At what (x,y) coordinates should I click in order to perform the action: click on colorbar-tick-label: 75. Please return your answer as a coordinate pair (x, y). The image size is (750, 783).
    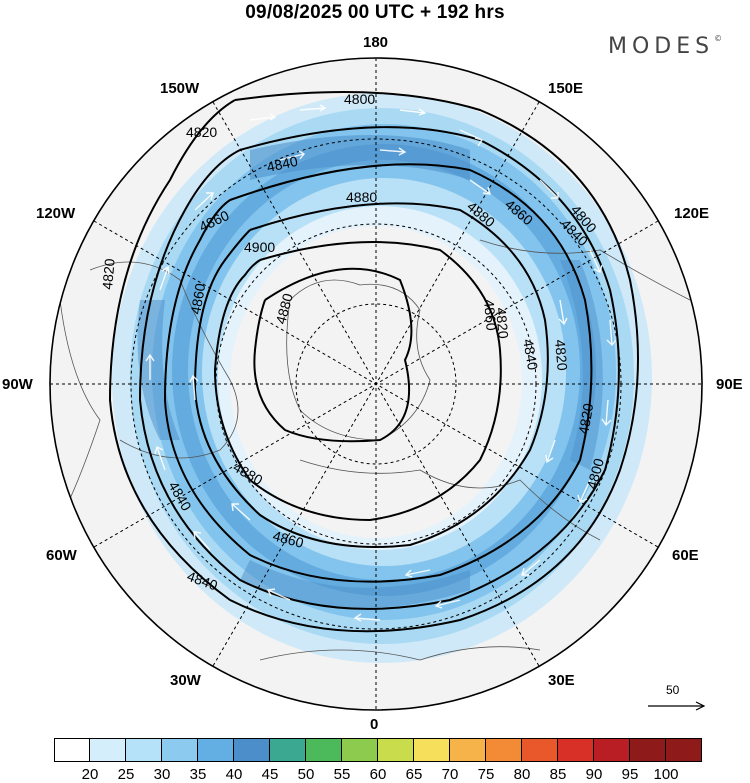
    Looking at the image, I should click on (486, 774).